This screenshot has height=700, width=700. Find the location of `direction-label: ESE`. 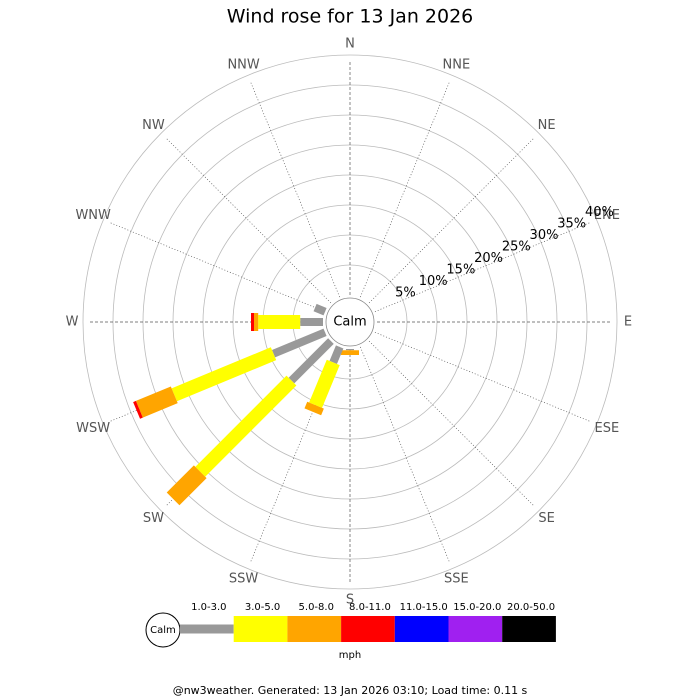

direction-label: ESE is located at coordinates (606, 428).